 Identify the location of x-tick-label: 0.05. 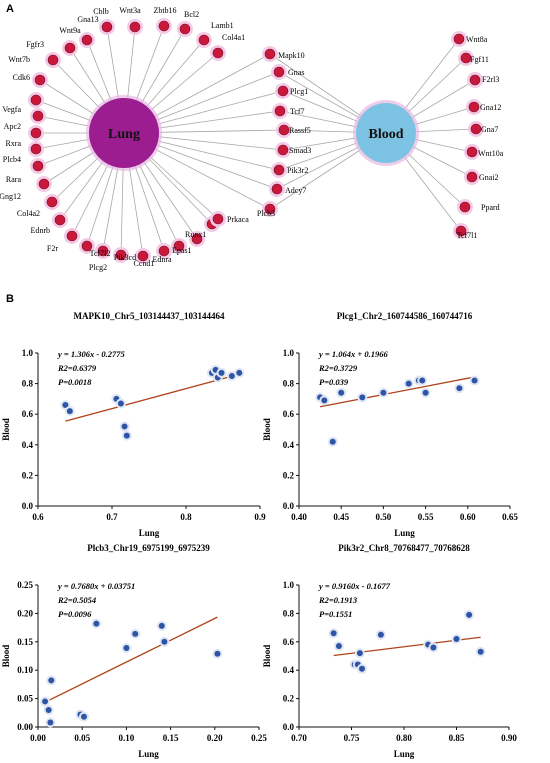
(82, 738).